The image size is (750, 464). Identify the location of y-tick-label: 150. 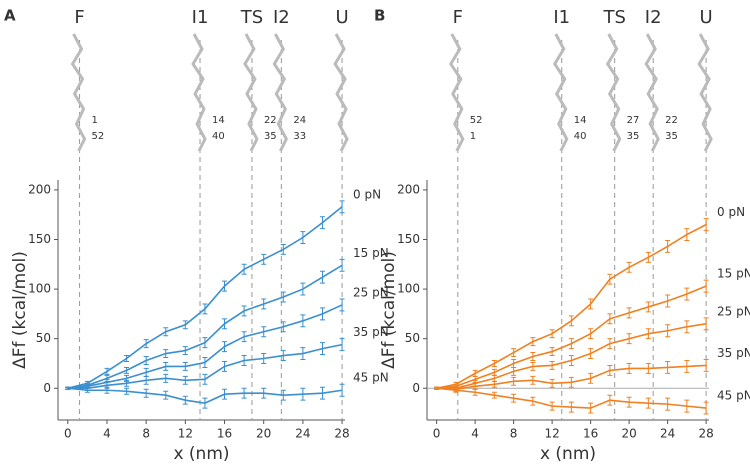
(408, 239).